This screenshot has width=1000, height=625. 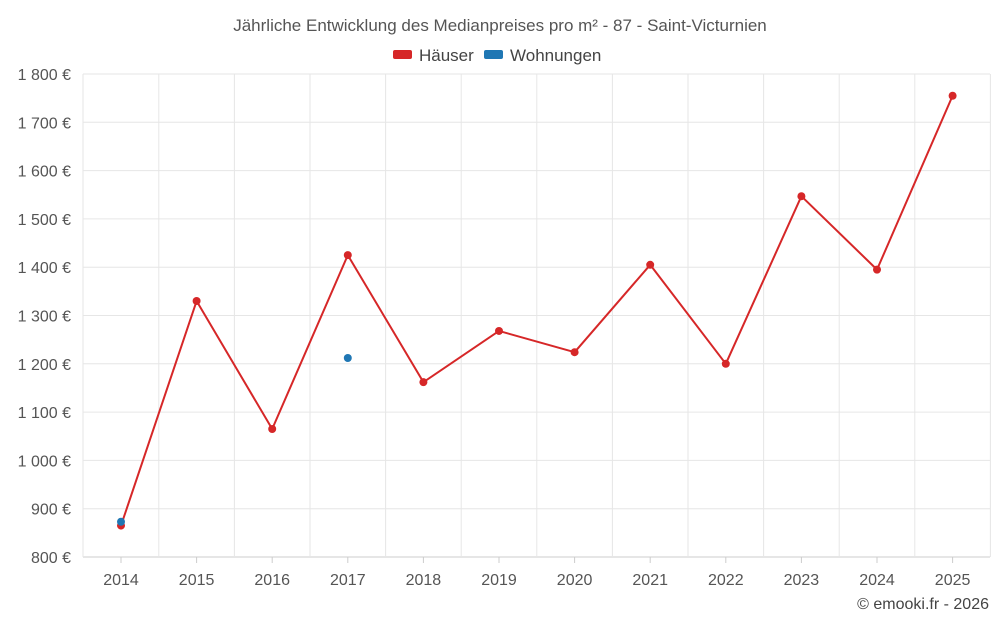 I want to click on legend: Häuser Wohnungen, so click(x=497, y=55).